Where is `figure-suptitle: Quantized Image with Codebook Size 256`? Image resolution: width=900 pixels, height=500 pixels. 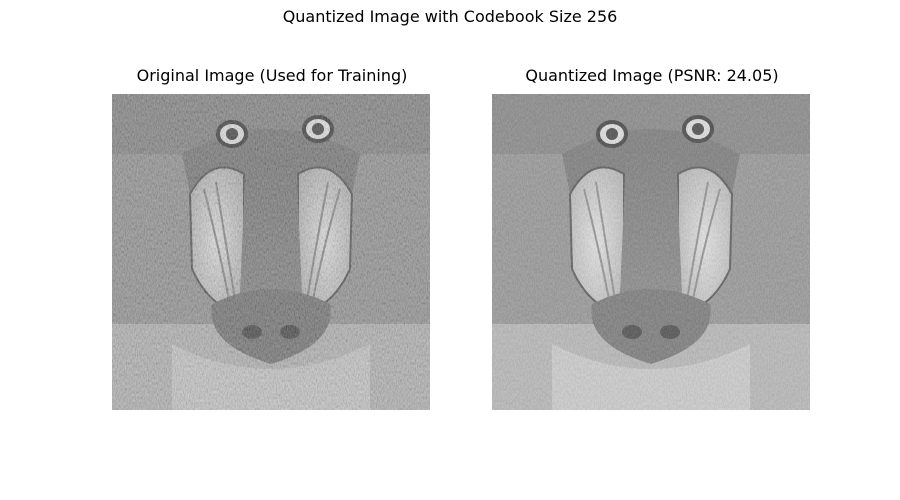
figure-suptitle: Quantized Image with Codebook Size 256 is located at coordinates (450, 16).